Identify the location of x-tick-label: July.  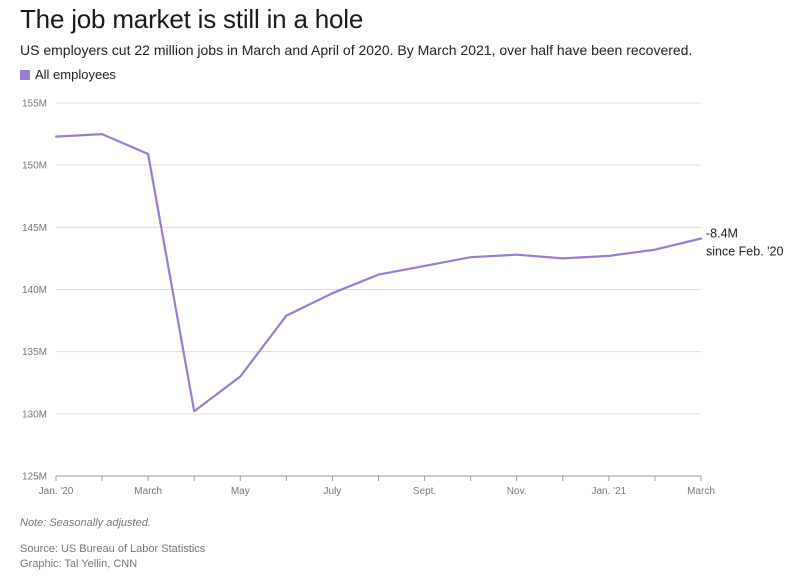
(333, 491).